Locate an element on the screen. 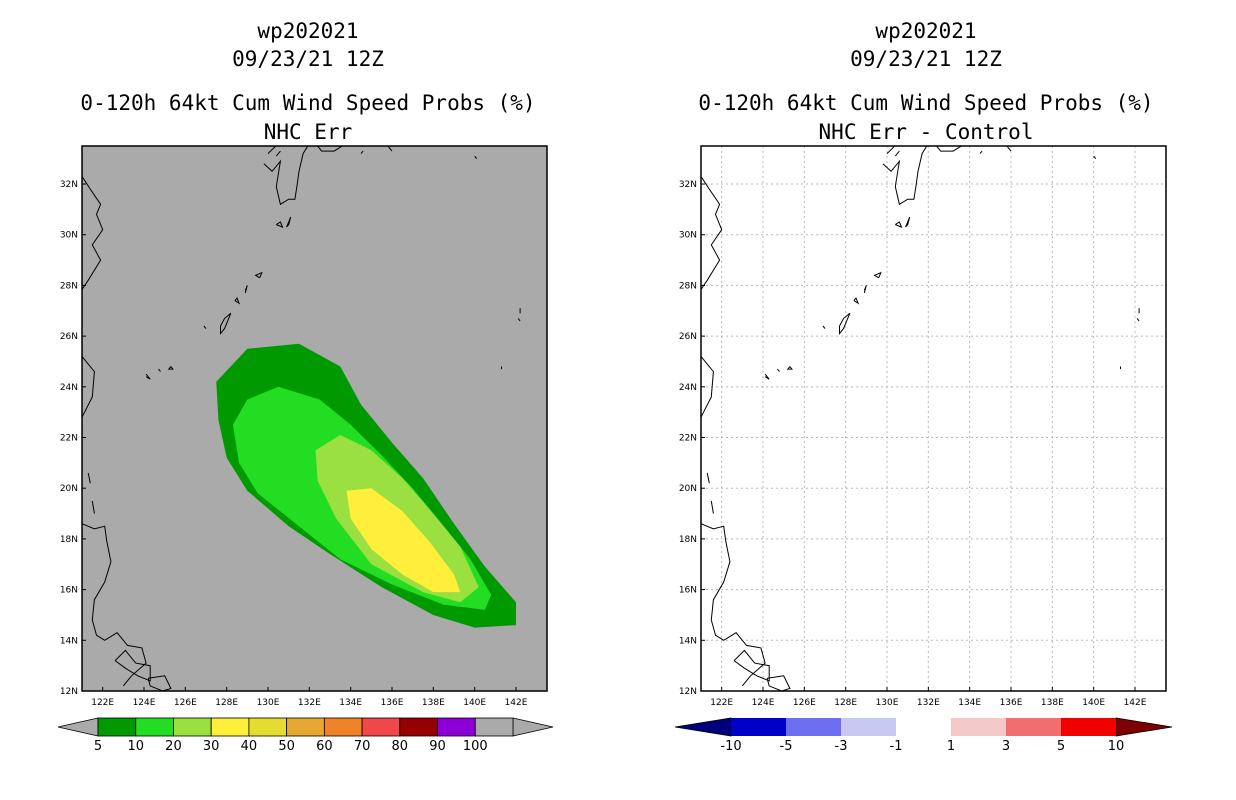 This screenshot has width=1236, height=800. colorbar-label: 80 is located at coordinates (400, 746).